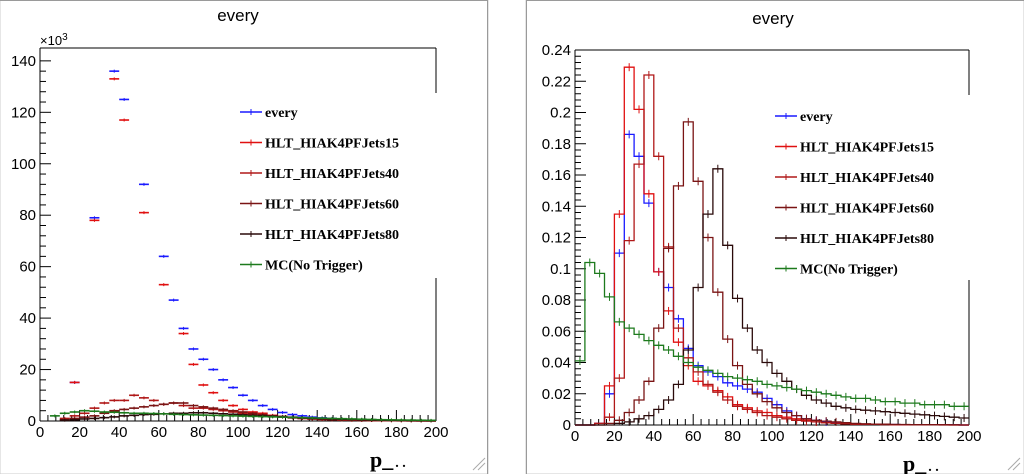  What do you see at coordinates (27, 370) in the screenshot?
I see `left-y-tick-label: 20` at bounding box center [27, 370].